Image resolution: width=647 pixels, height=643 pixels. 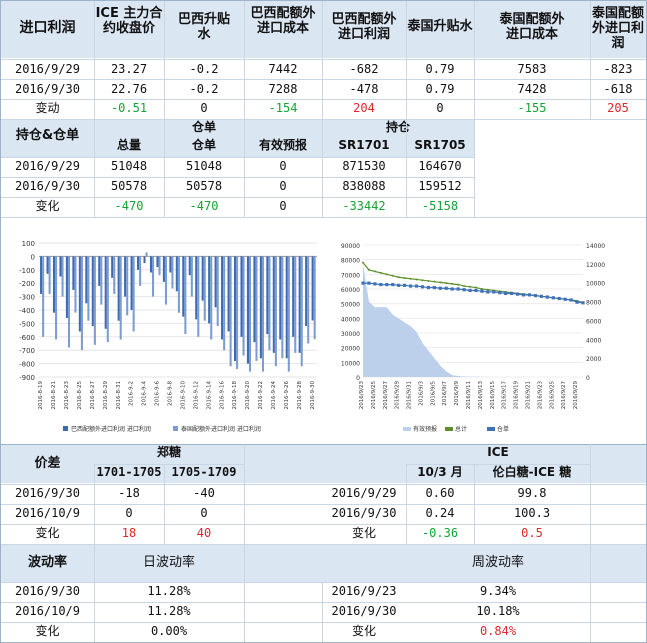 What do you see at coordinates (145, 393) in the screenshot?
I see `x-tick-label: 2016-9-4` at bounding box center [145, 393].